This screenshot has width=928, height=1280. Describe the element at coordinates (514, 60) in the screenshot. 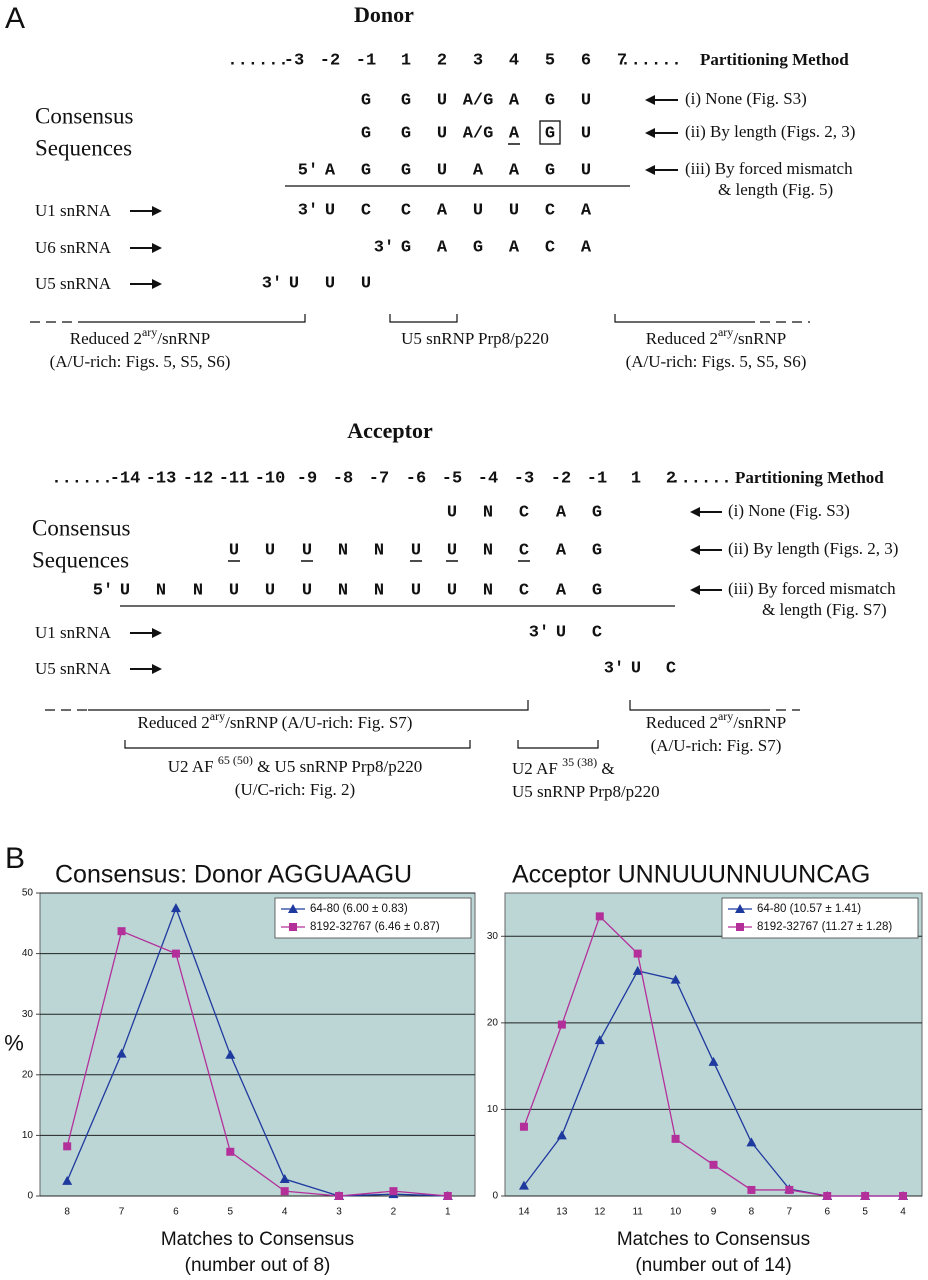

I see `position-label: 4` at that location.